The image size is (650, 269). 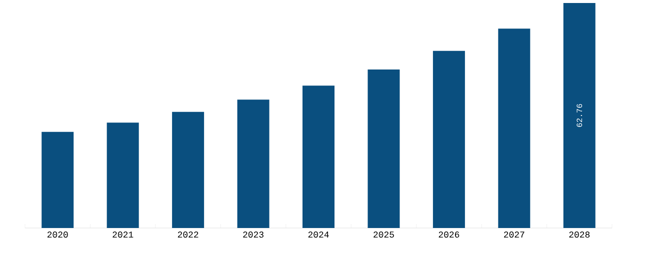 What do you see at coordinates (253, 235) in the screenshot?
I see `x-tick-label: 2023` at bounding box center [253, 235].